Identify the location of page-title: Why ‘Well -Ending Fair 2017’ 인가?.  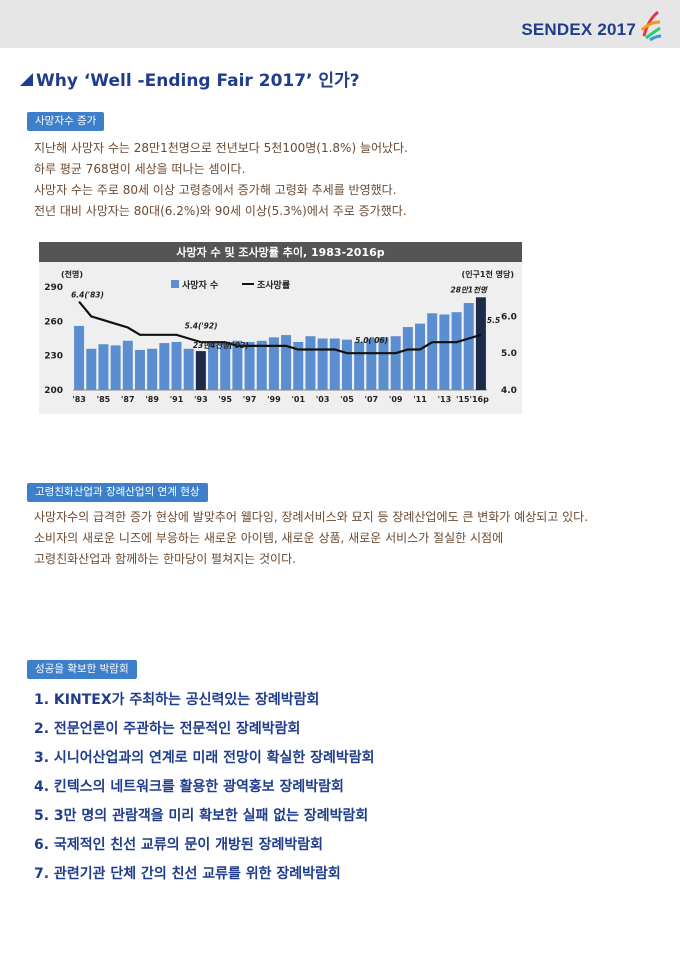
(198, 81).